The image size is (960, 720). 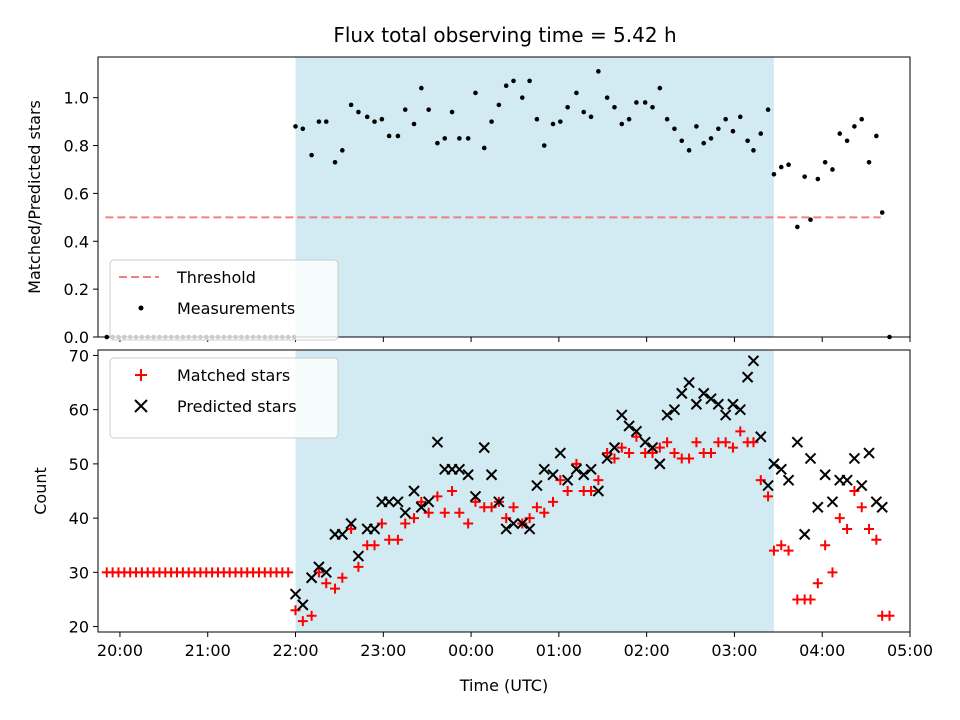 What do you see at coordinates (79, 572) in the screenshot?
I see `y-tick-label: 30` at bounding box center [79, 572].